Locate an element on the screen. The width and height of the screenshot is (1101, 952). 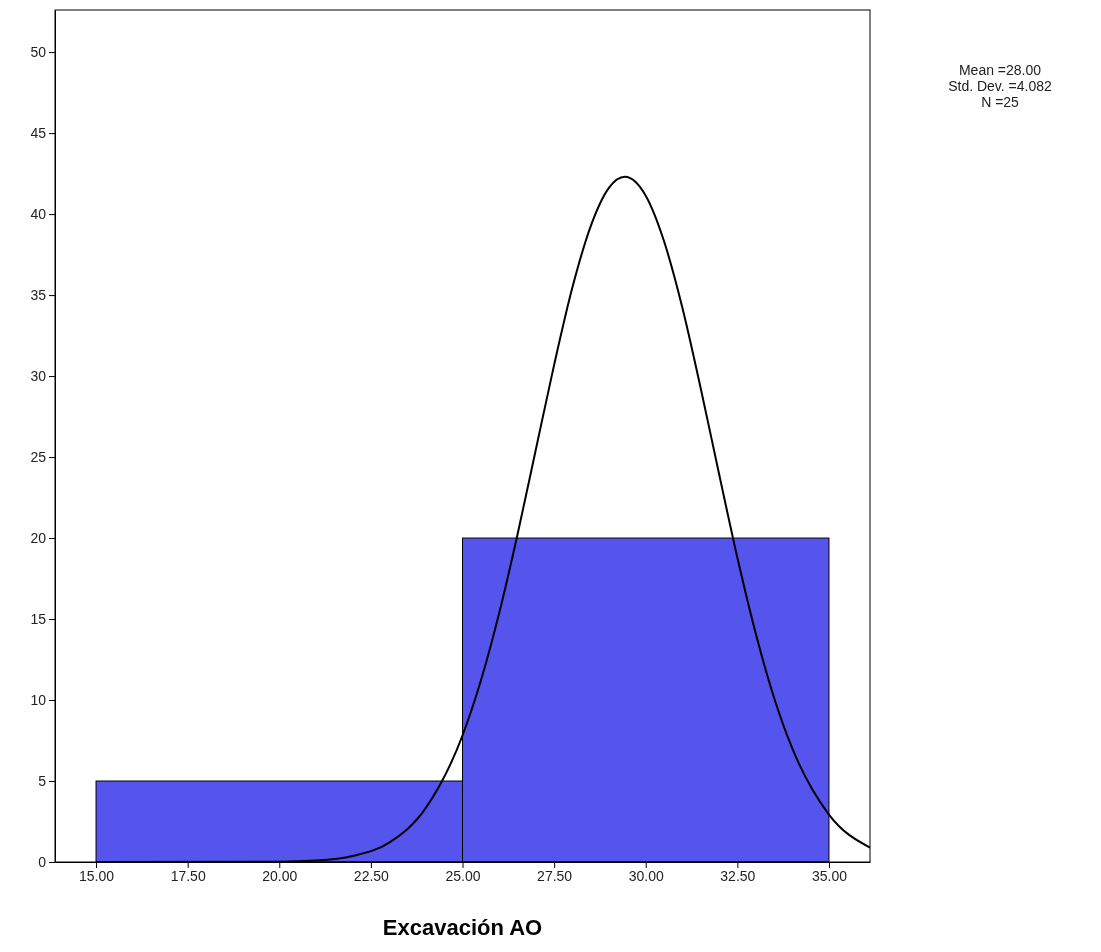
y-tick-label: 40 is located at coordinates (38, 214).